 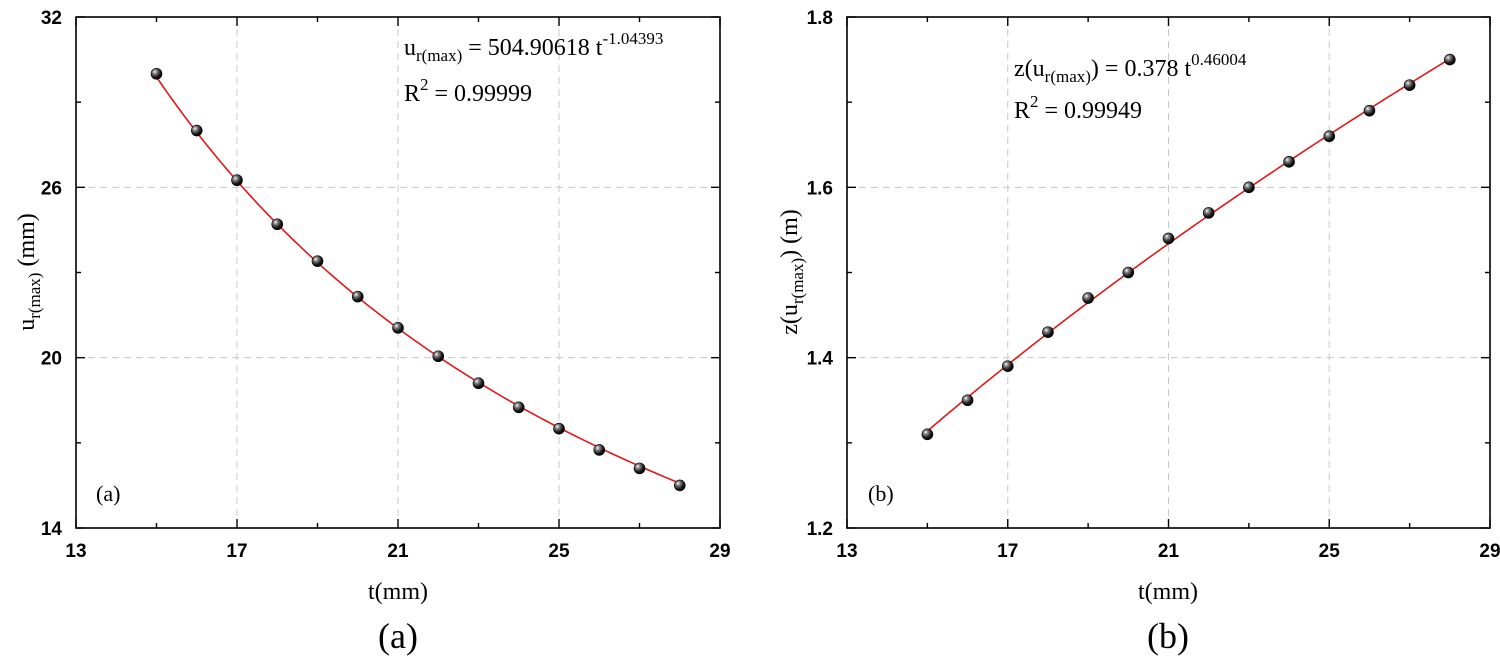 What do you see at coordinates (820, 274) in the screenshot?
I see `y-tick-labels: 1.2 1.4 1.6 1.8` at bounding box center [820, 274].